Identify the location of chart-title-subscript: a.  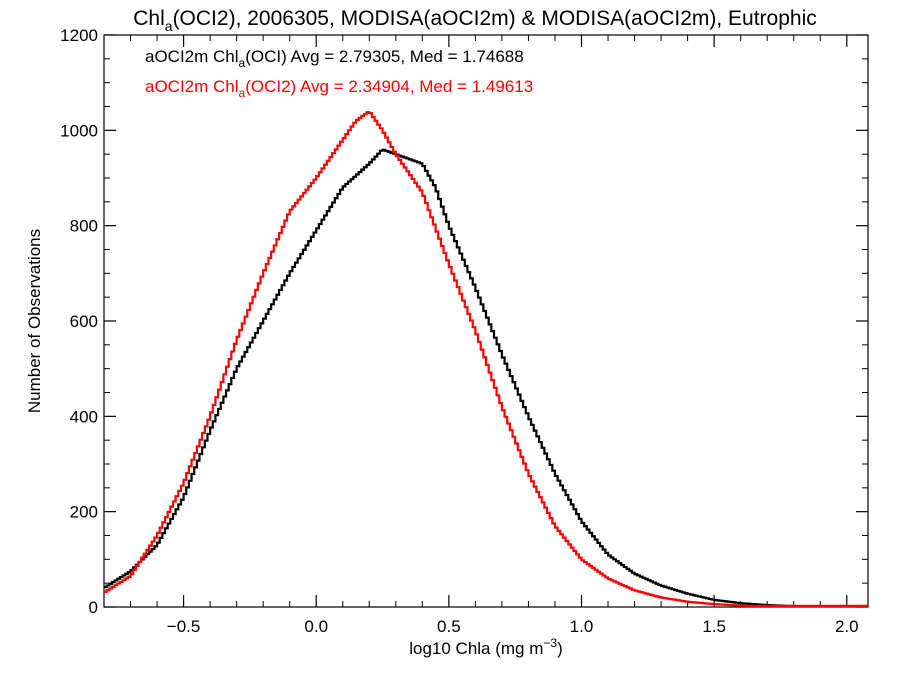
(169, 26).